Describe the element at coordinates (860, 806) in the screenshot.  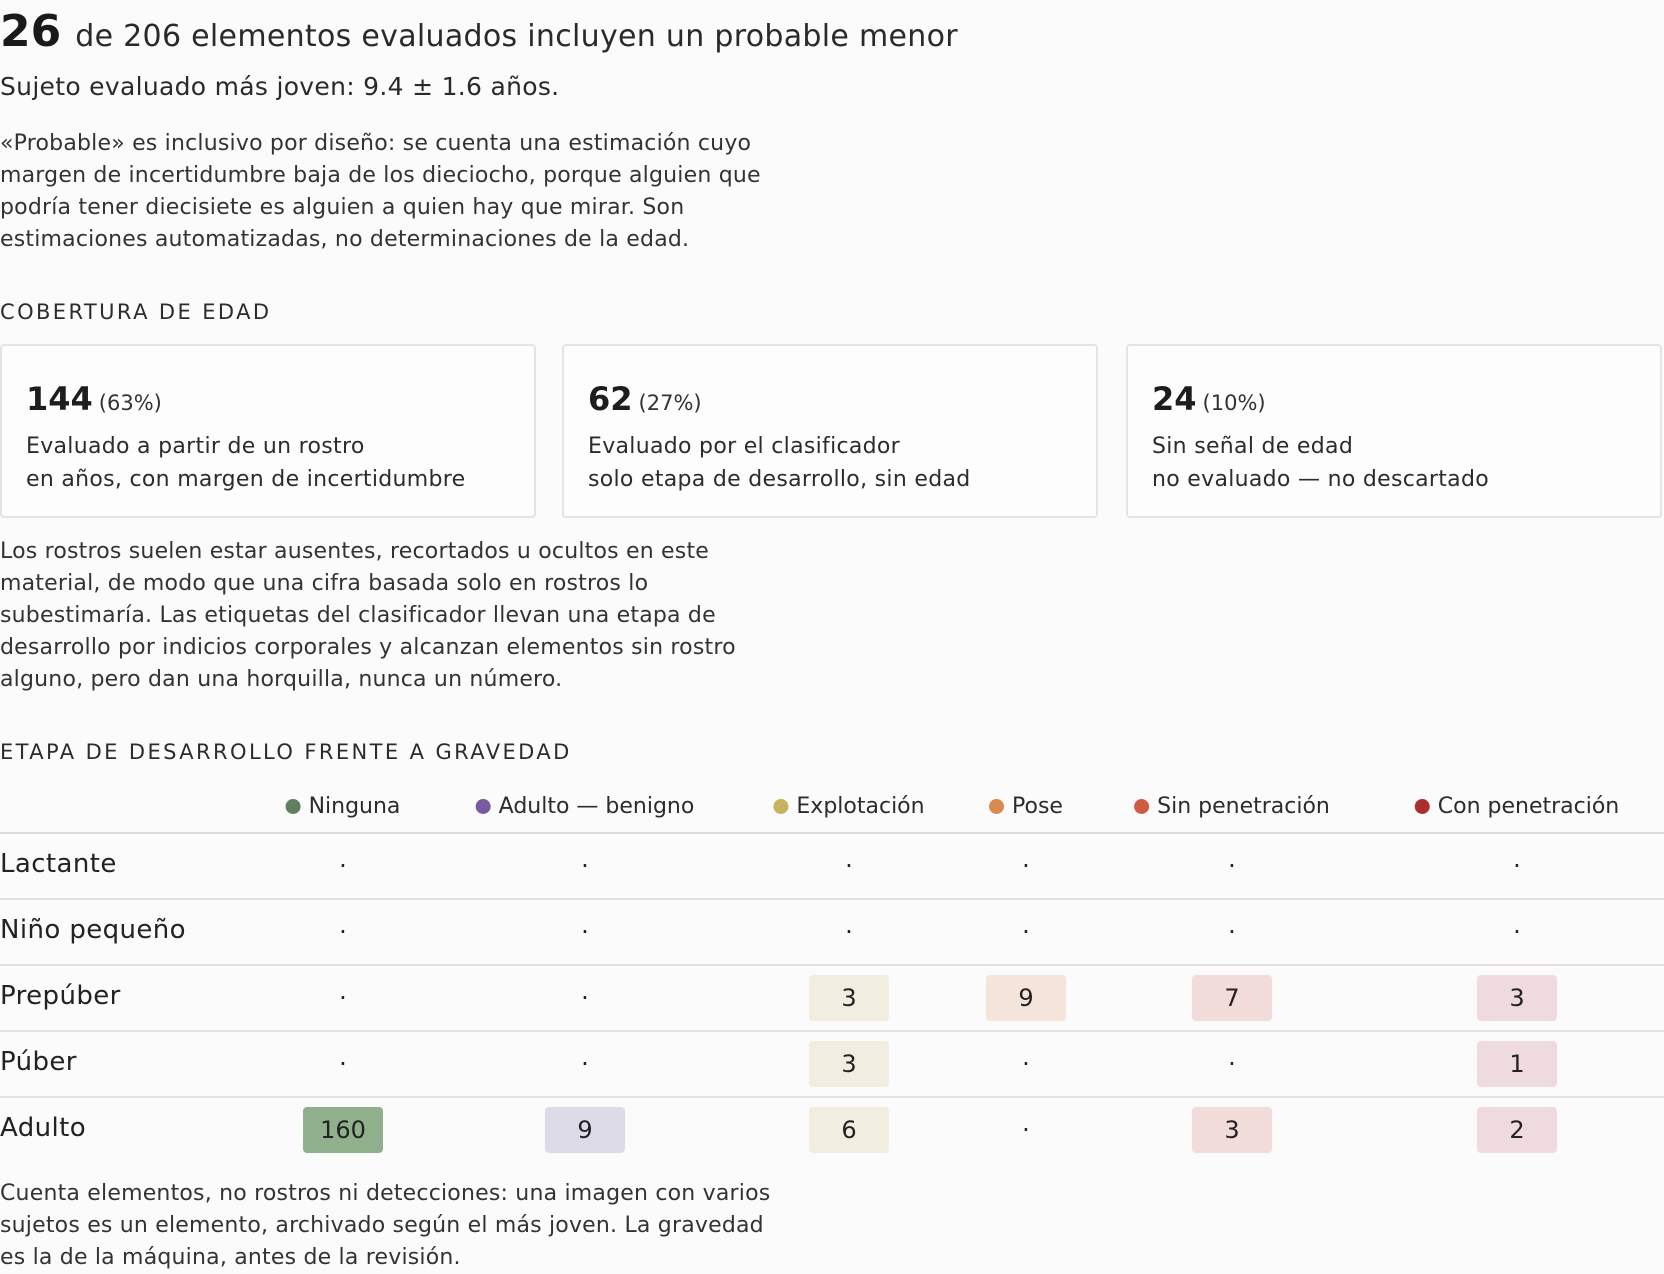
I see `severity-label: Explotación` at that location.